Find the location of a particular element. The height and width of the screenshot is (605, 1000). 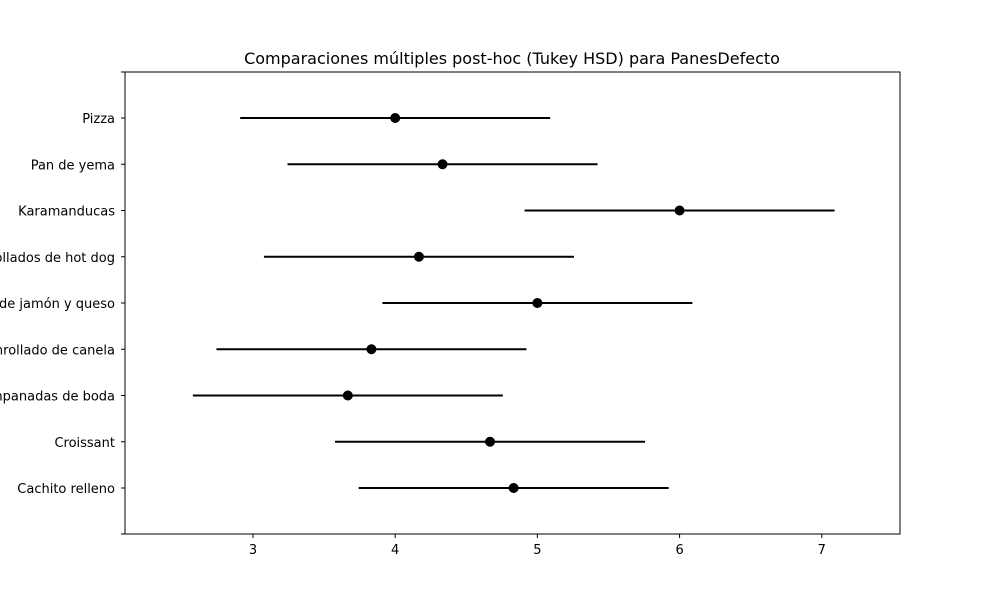

y-tick-label: Enrollado de canela is located at coordinates (57, 350).